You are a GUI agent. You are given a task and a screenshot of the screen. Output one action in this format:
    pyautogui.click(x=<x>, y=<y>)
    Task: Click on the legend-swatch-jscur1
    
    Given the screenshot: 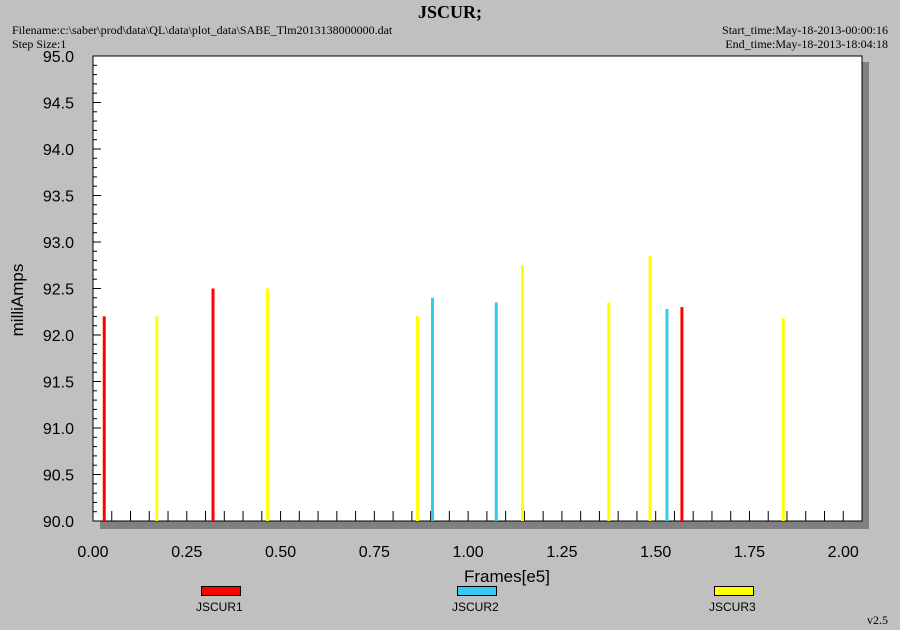 What is the action you would take?
    pyautogui.click(x=221, y=591)
    